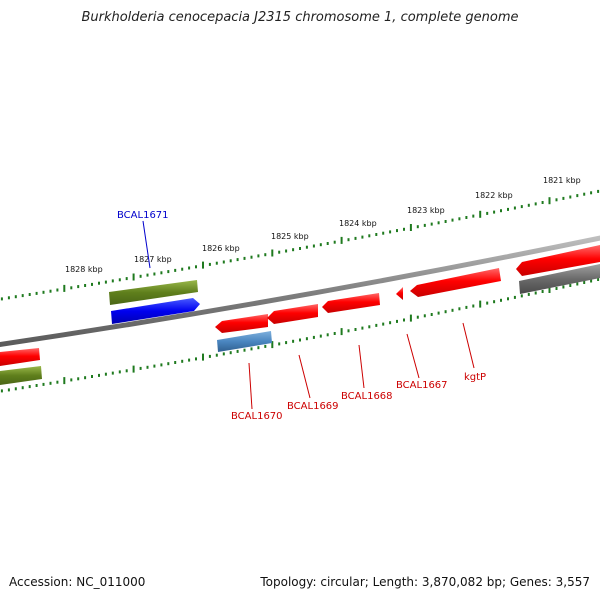  I want to click on gene-bcal1669, so click(292, 314).